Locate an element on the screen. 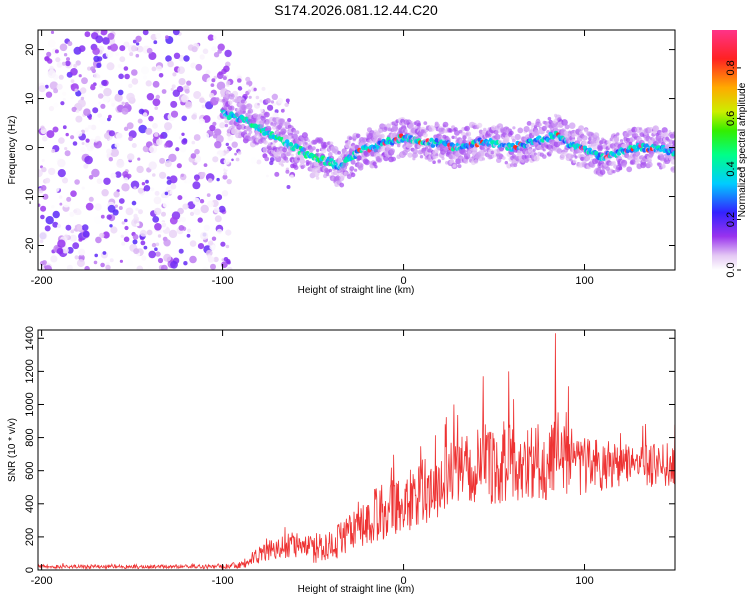  colorbar-axis: 0.0 0.2 0.4 0.6 0.8 is located at coordinates (733, 169).